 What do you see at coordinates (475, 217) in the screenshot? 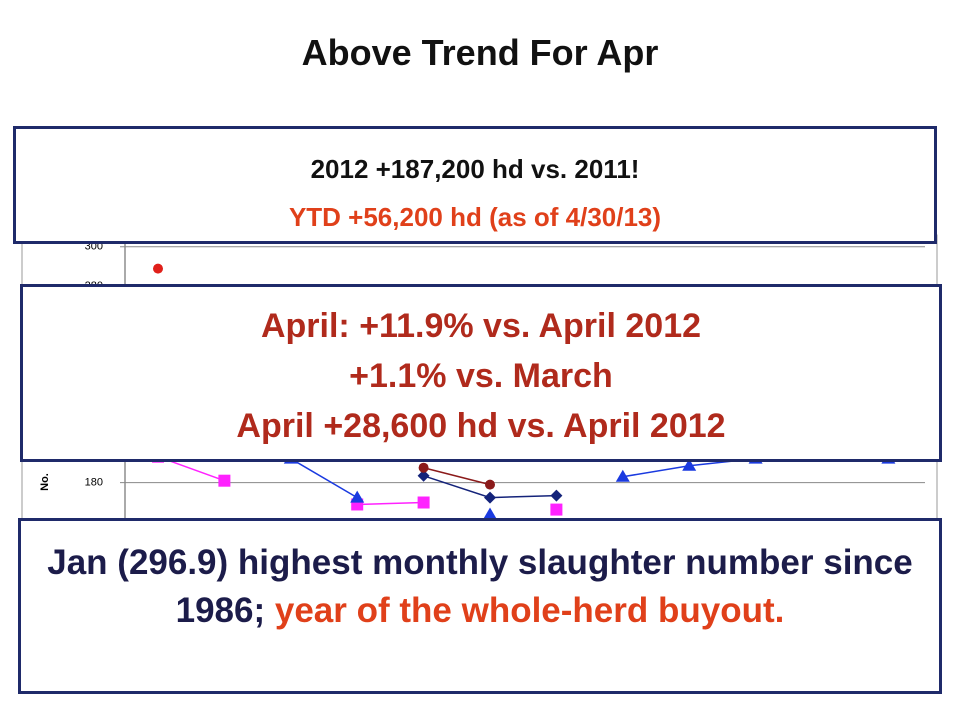
I see `callout-text: YTD +56,200 hd (as of 4/30/13)` at bounding box center [475, 217].